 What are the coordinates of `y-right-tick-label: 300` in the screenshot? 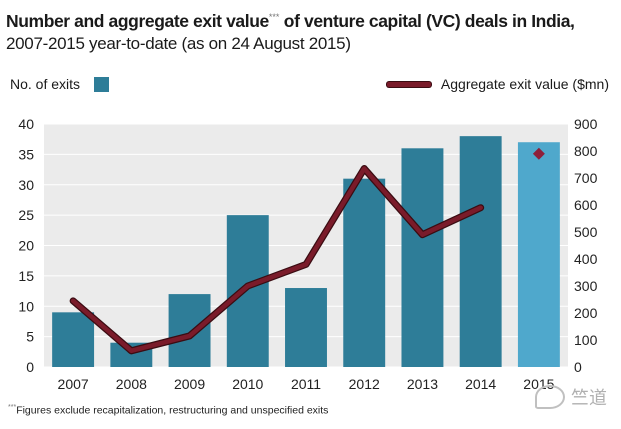 It's located at (586, 286).